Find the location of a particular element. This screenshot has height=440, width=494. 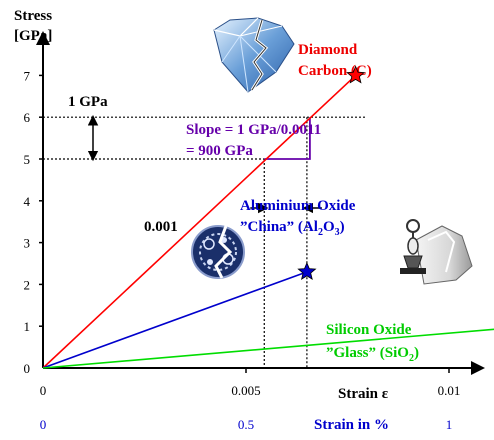

alumina-line is located at coordinates (175, 320).